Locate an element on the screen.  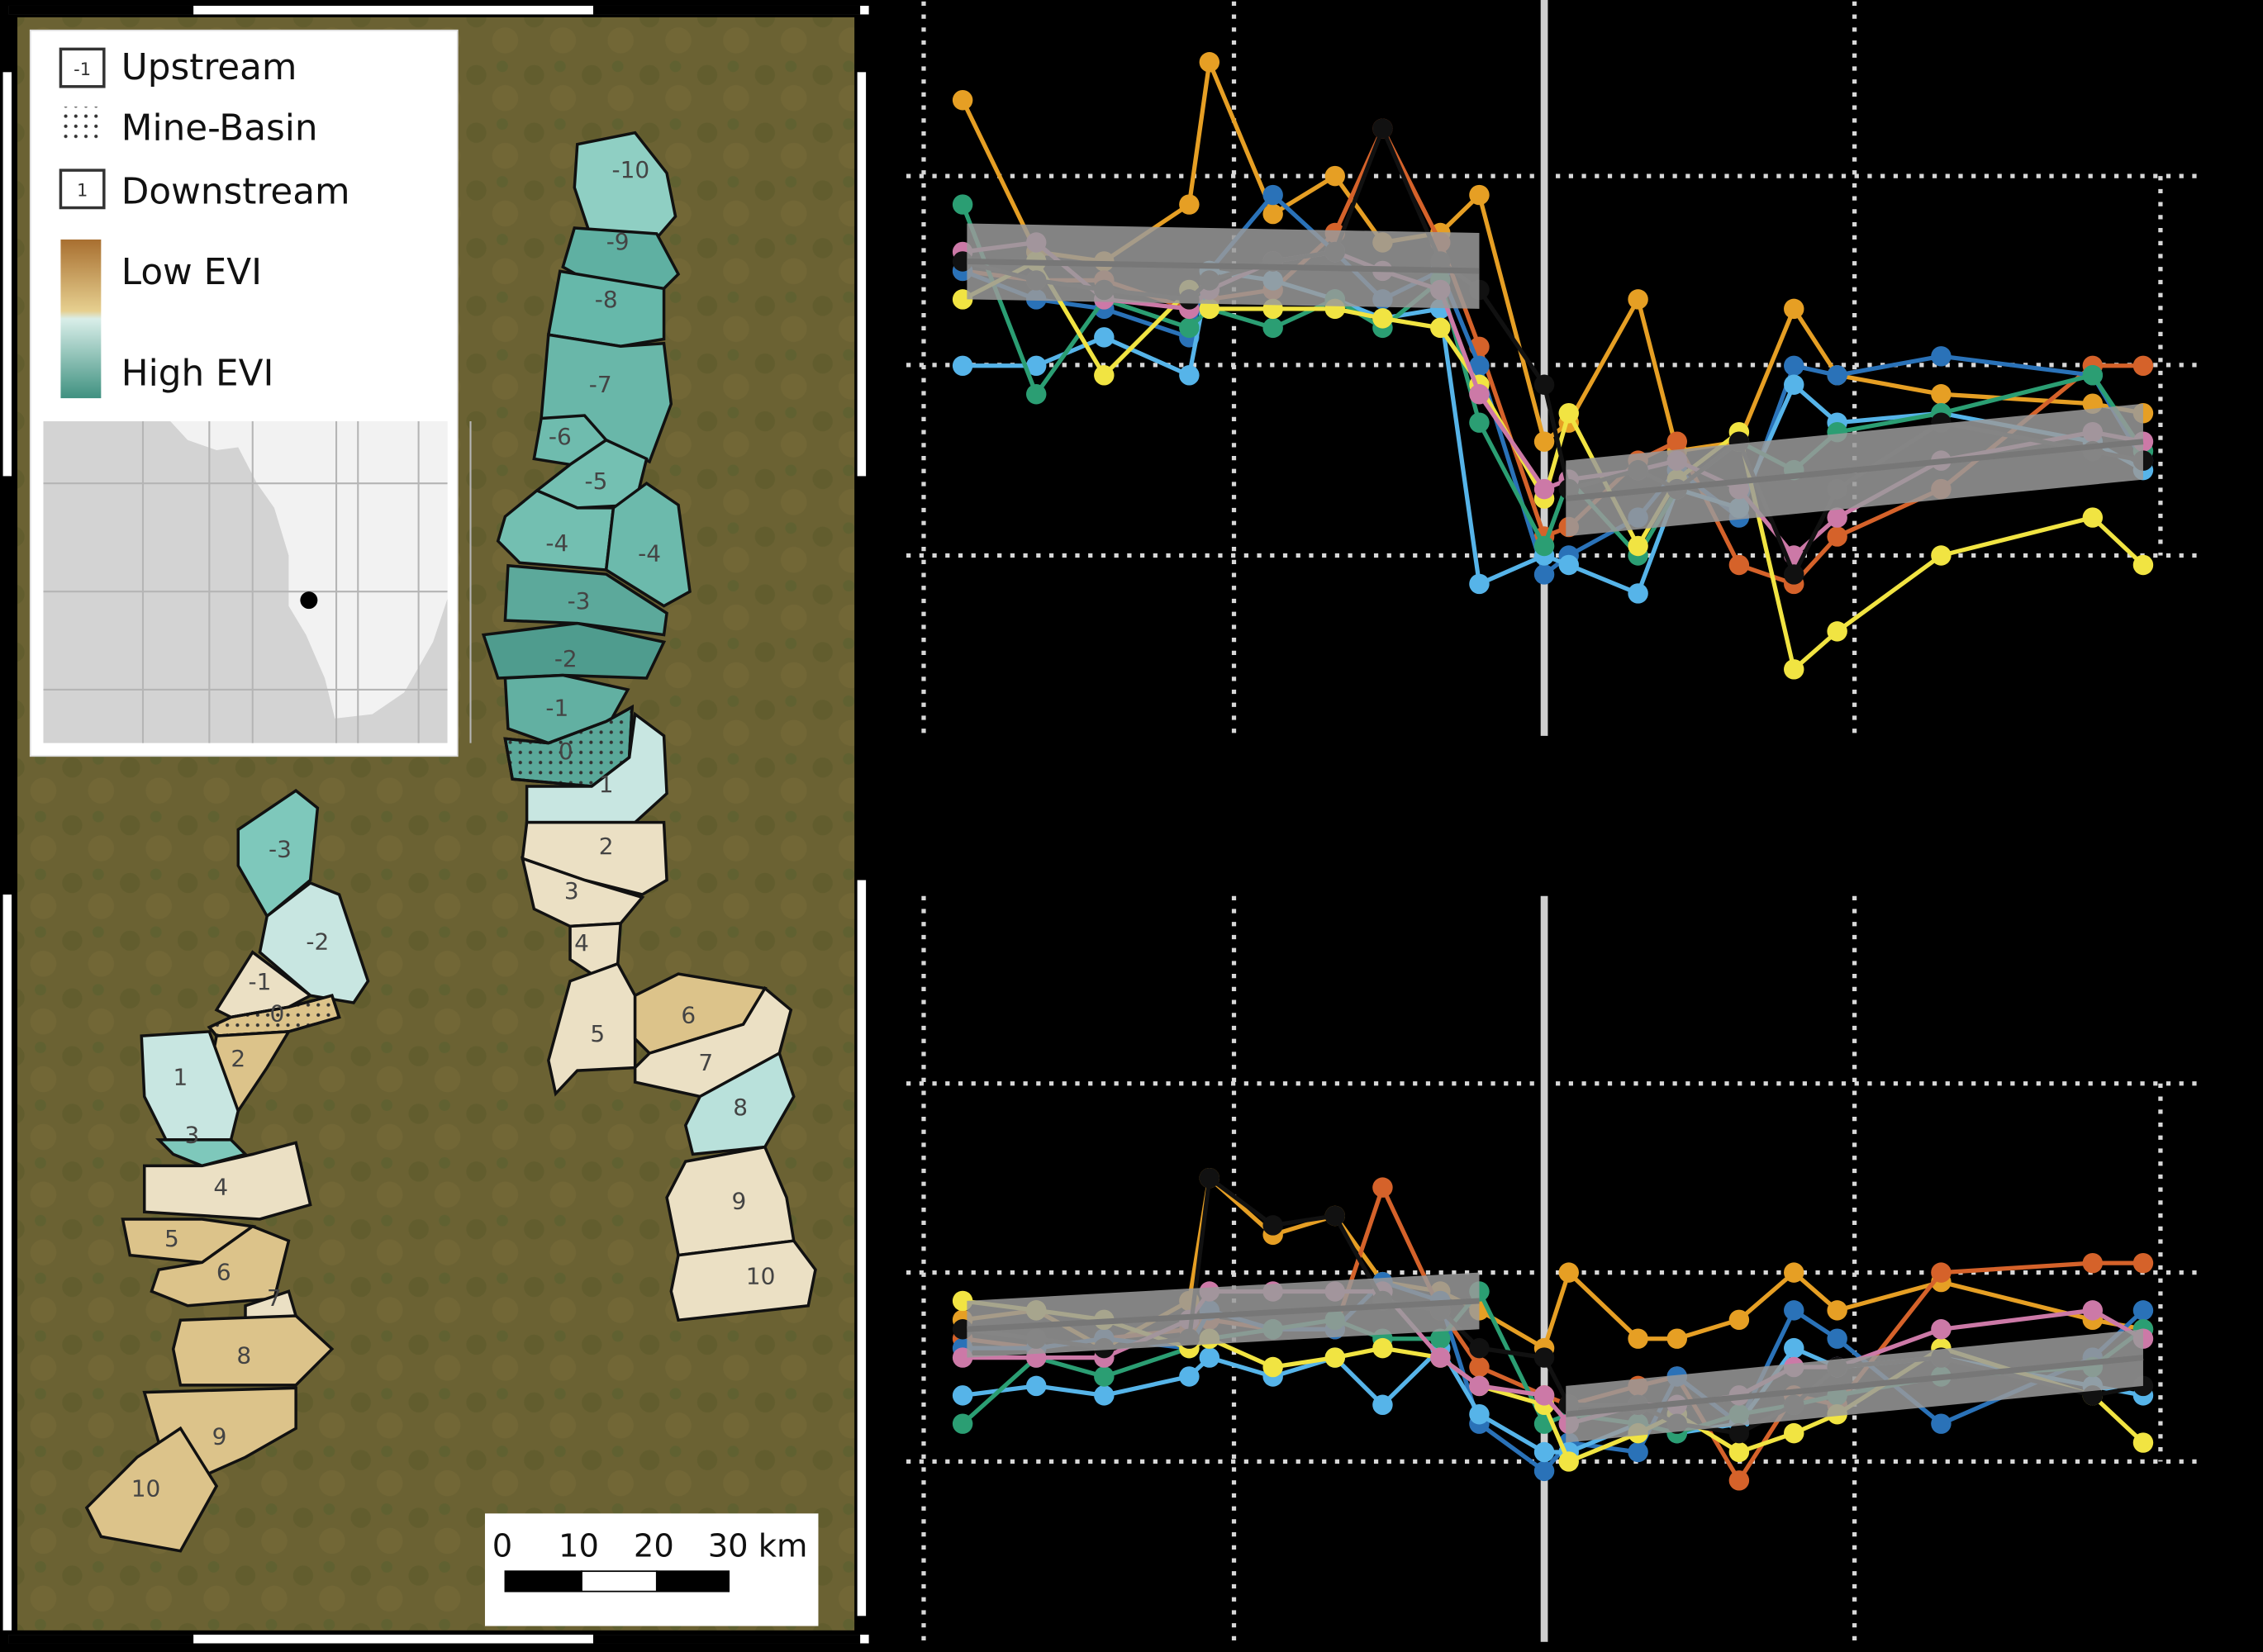
basin-label: -5 is located at coordinates (596, 481).